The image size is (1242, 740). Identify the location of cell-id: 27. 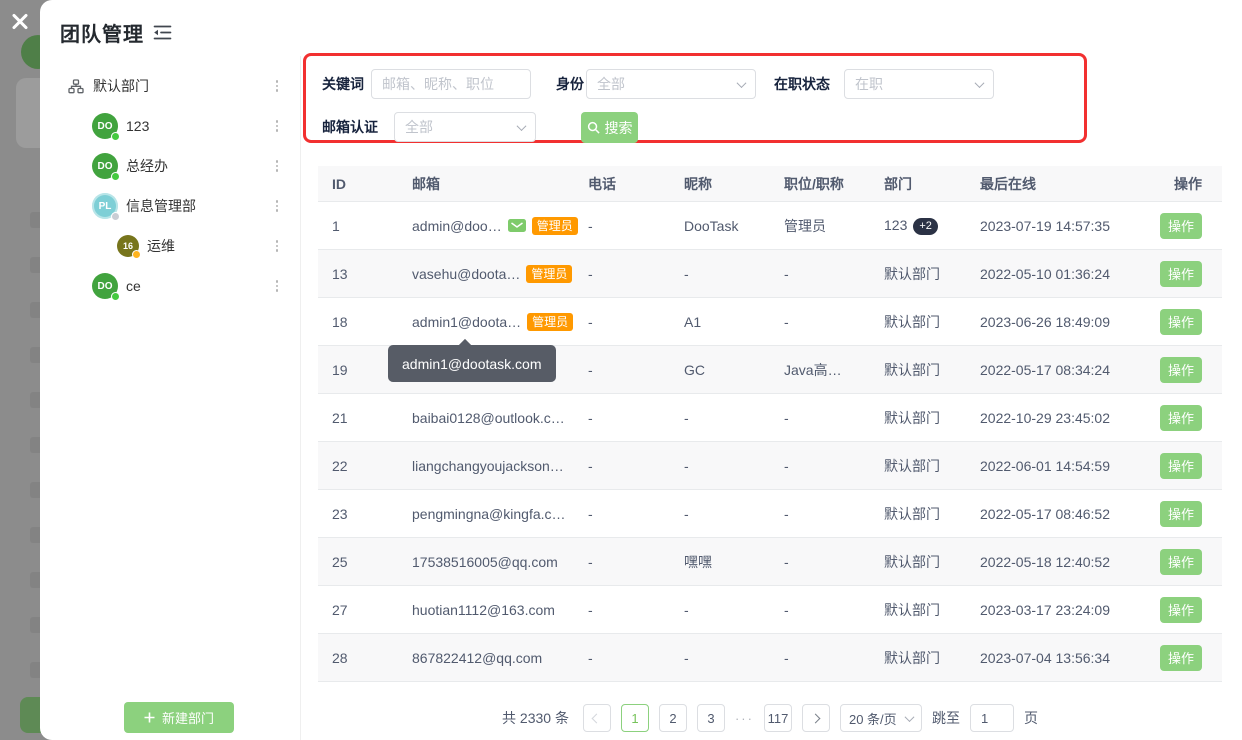
(340, 609).